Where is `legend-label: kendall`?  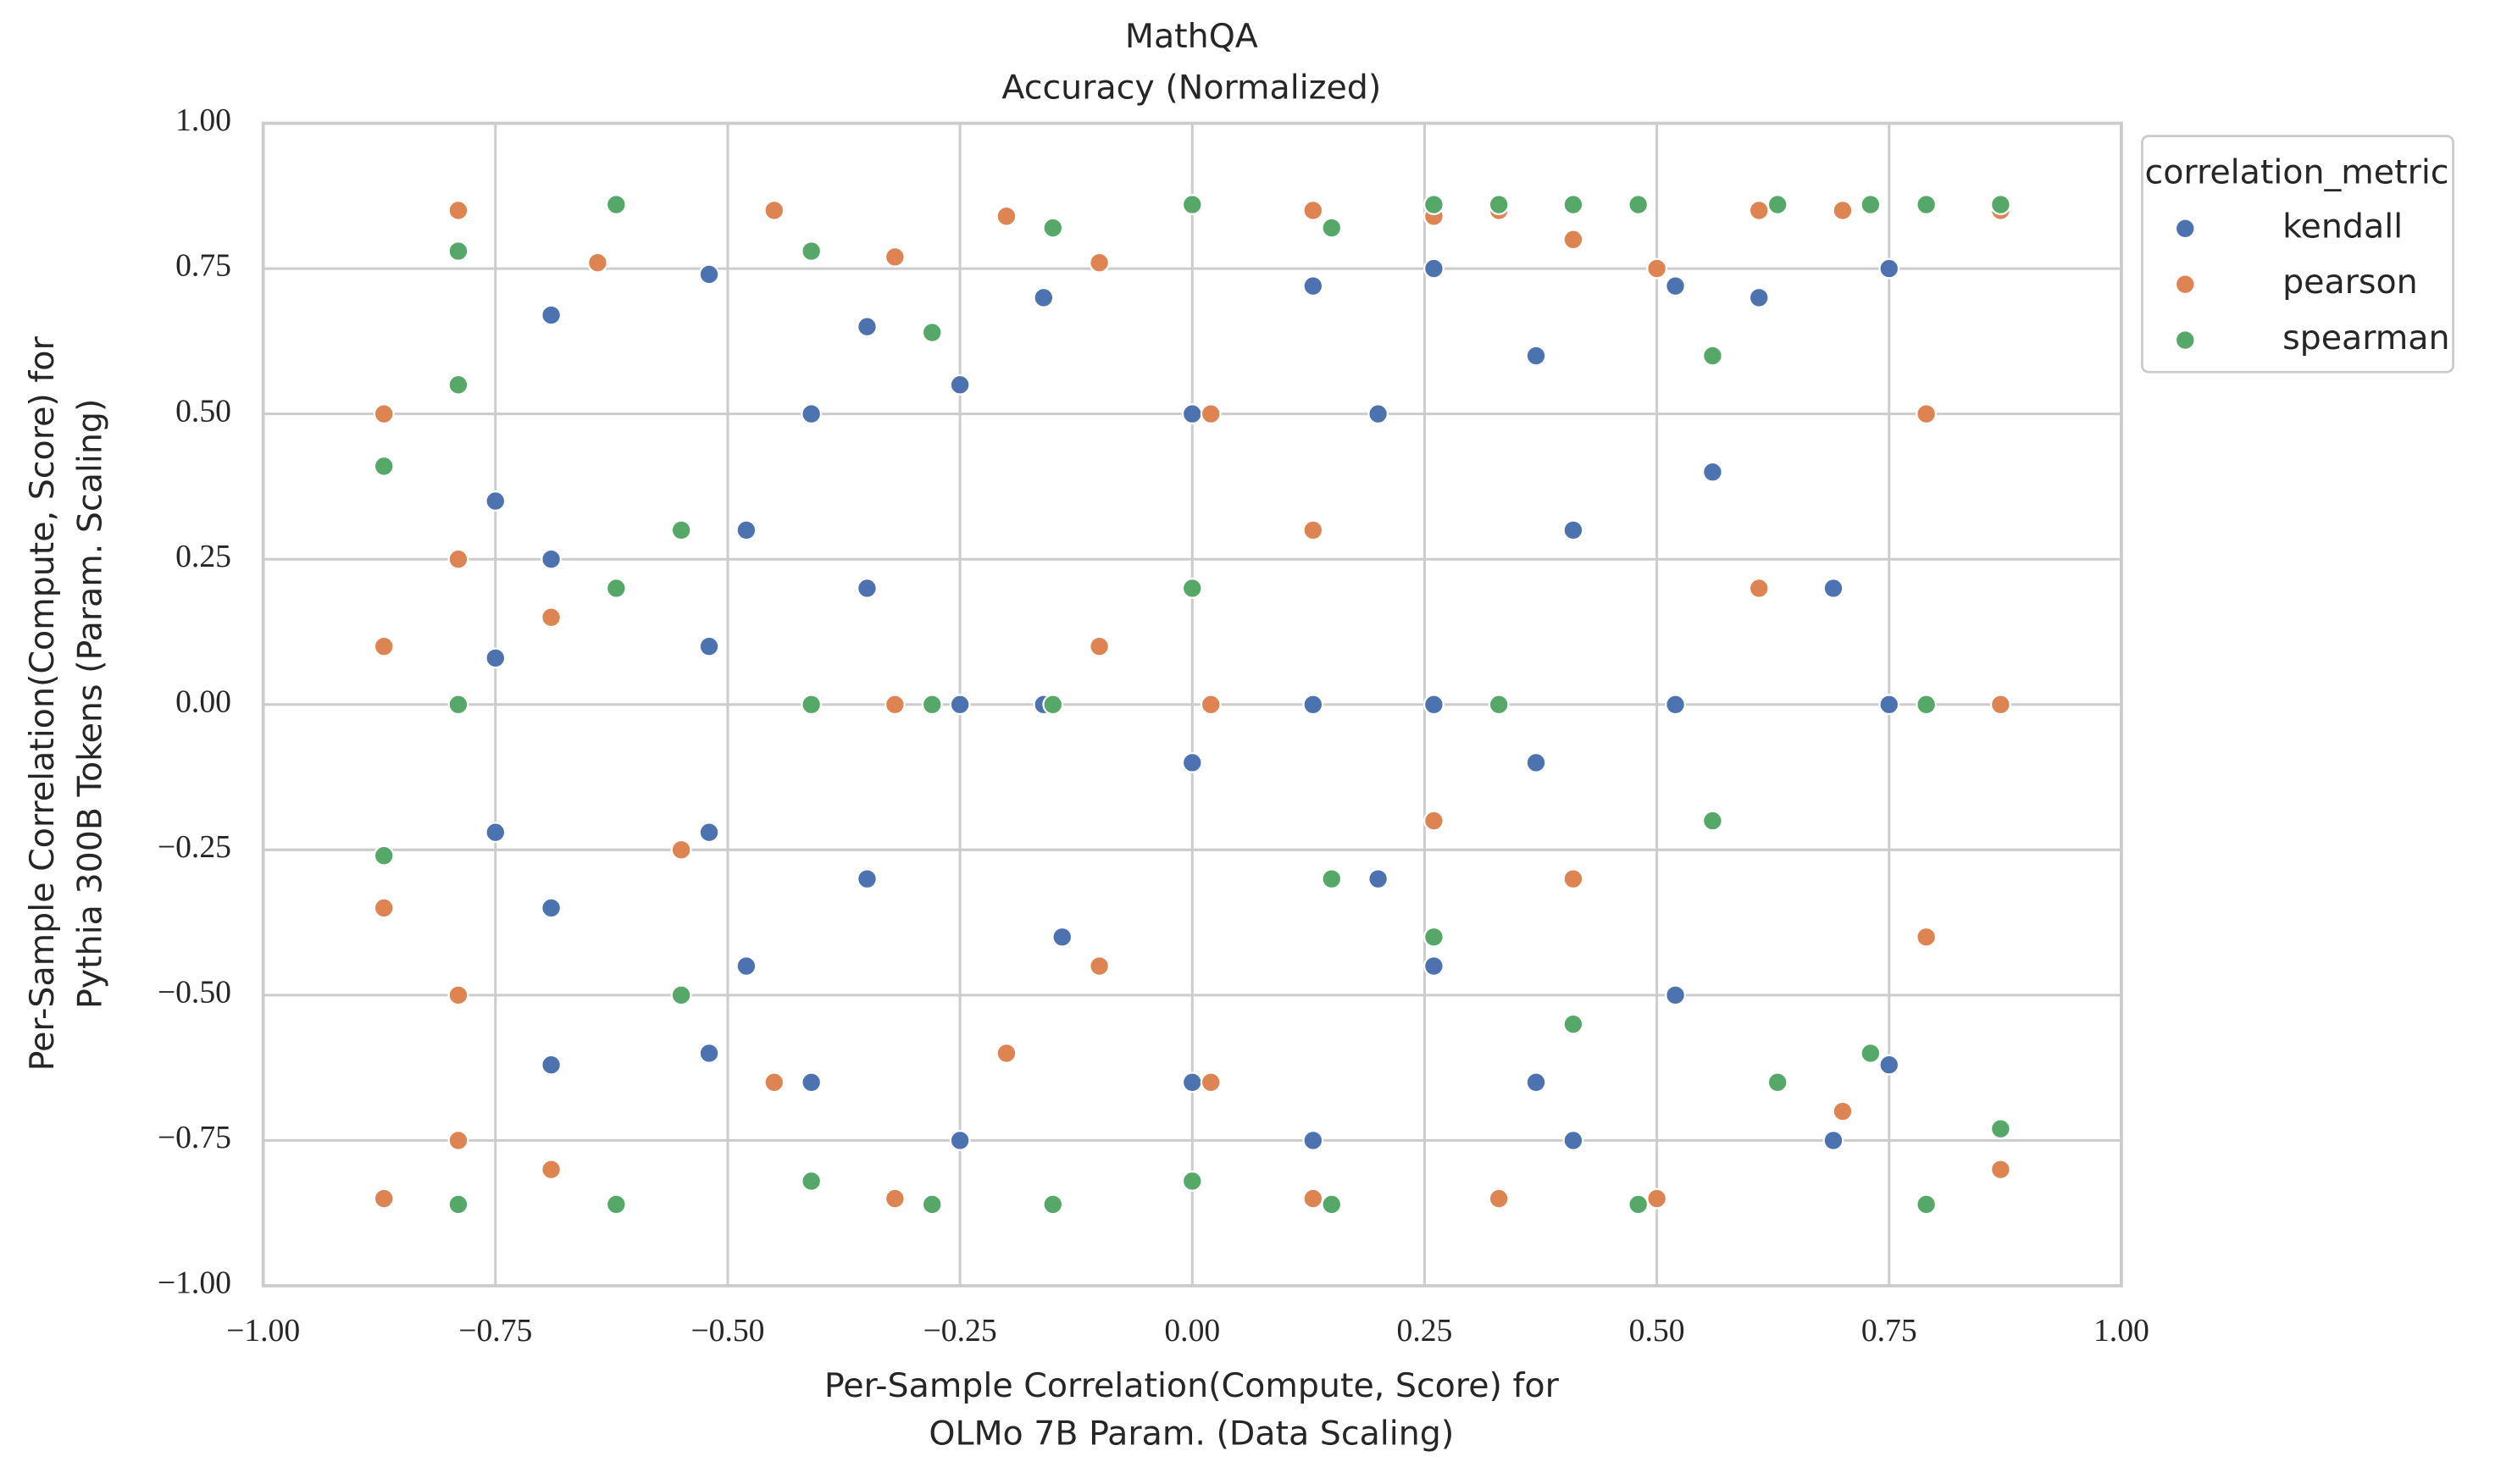
legend-label: kendall is located at coordinates (2342, 226).